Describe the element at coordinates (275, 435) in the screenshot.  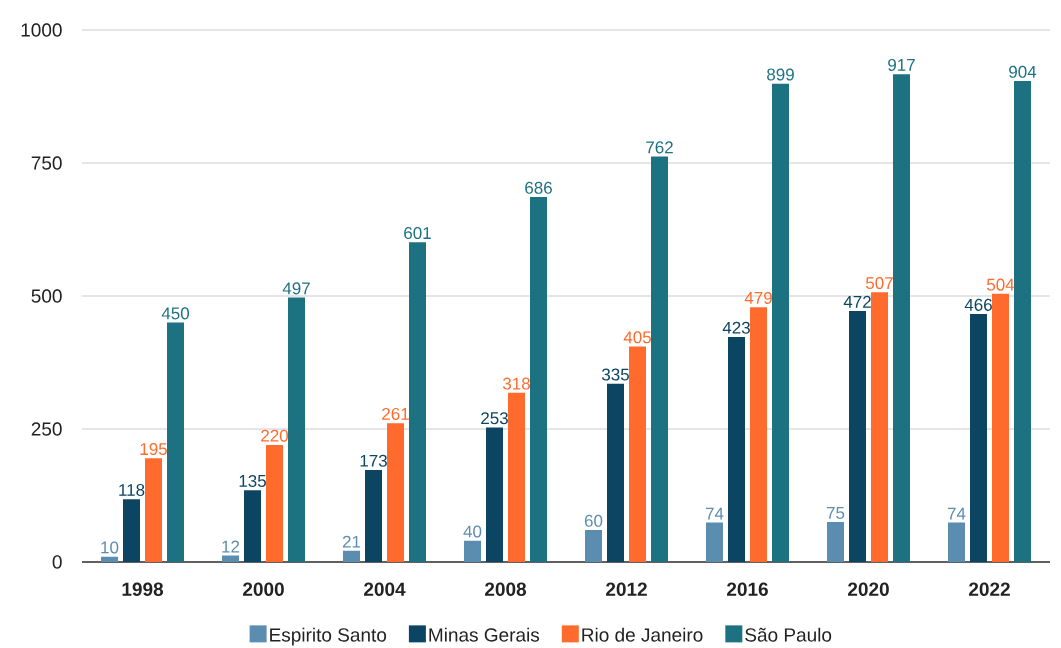
I see `data-label: 220` at that location.